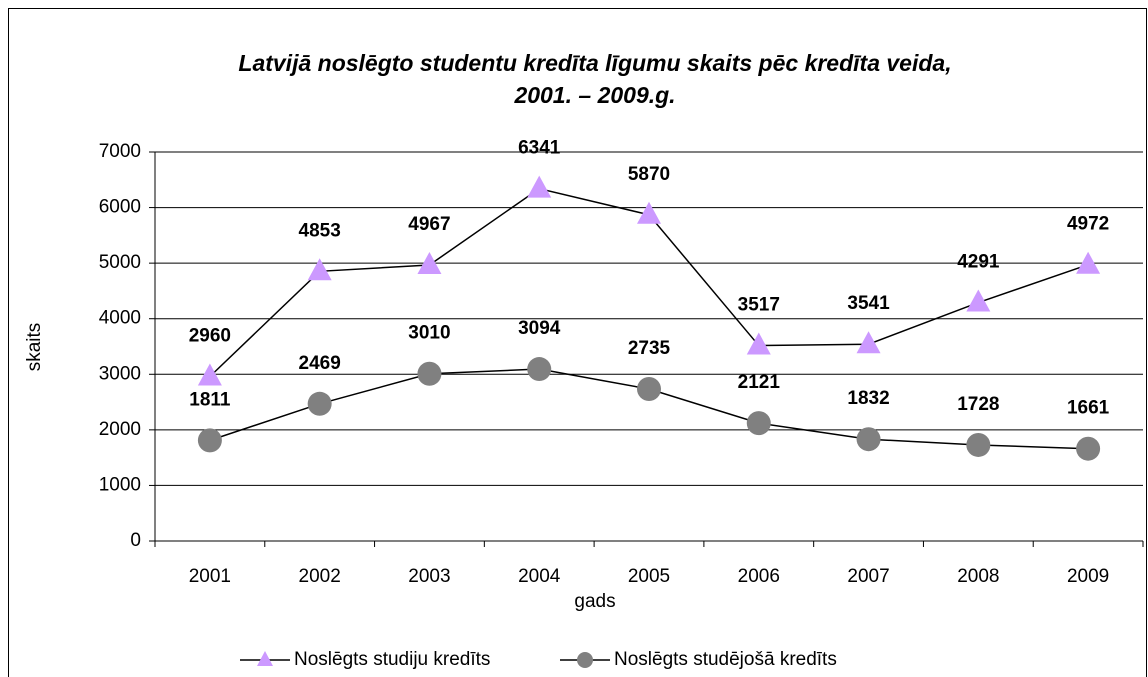 The height and width of the screenshot is (677, 1148). What do you see at coordinates (649, 576) in the screenshot?
I see `x-tick-label: 2005` at bounding box center [649, 576].